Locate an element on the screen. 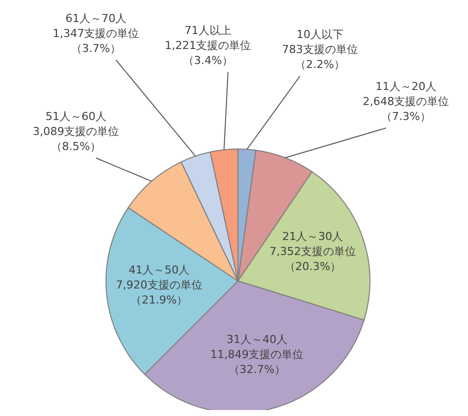 This screenshot has height=416, width=468. slice-label: 21人～30人 is located at coordinates (313, 236).